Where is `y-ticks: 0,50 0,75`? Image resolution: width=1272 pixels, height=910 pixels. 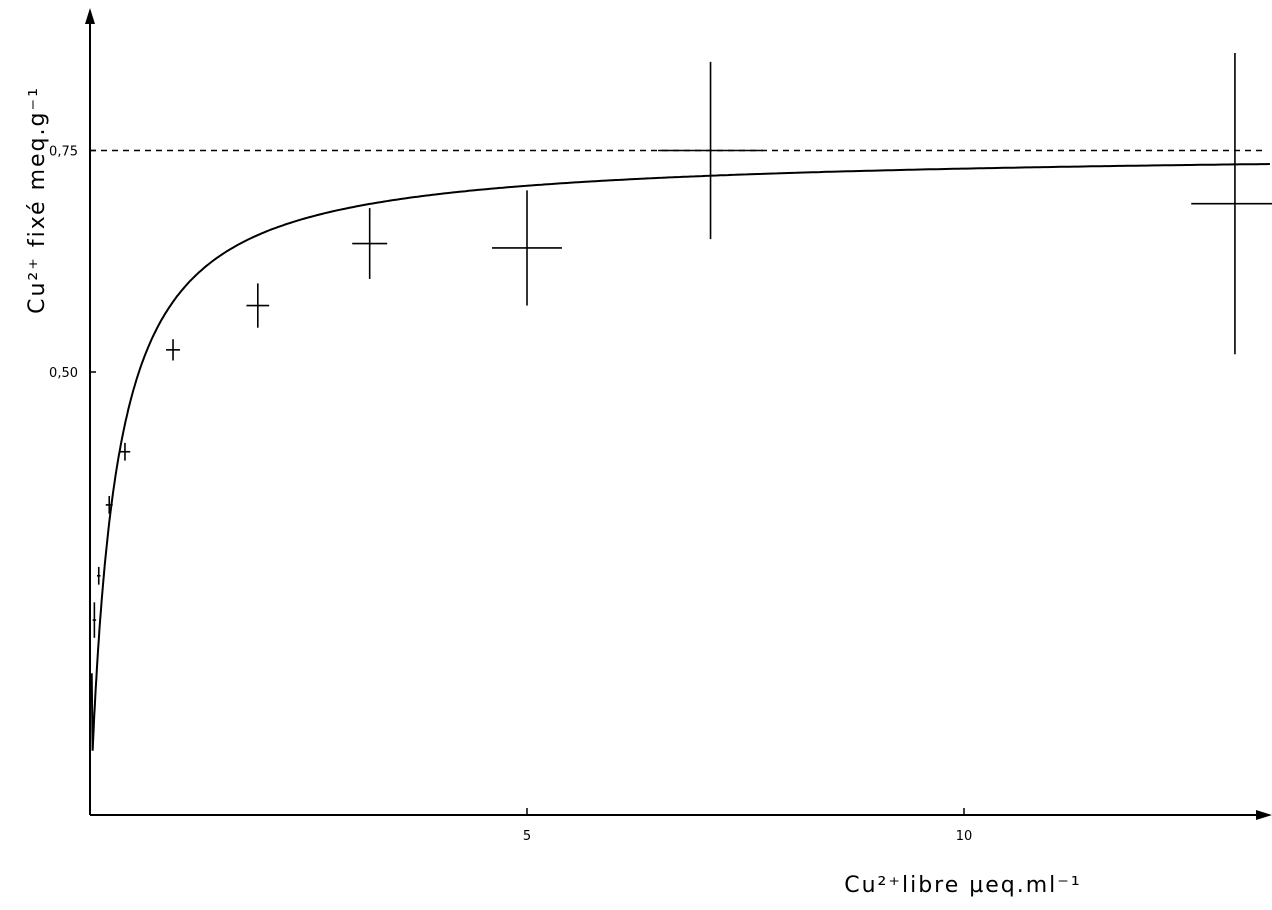 y-ticks: 0,50 0,75 is located at coordinates (72, 263).